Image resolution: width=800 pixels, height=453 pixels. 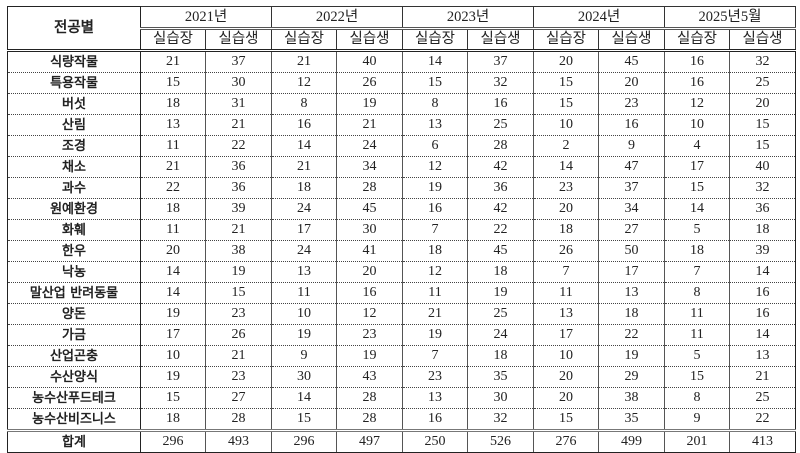 What do you see at coordinates (369, 146) in the screenshot?
I see `trainees-cell: 24` at bounding box center [369, 146].